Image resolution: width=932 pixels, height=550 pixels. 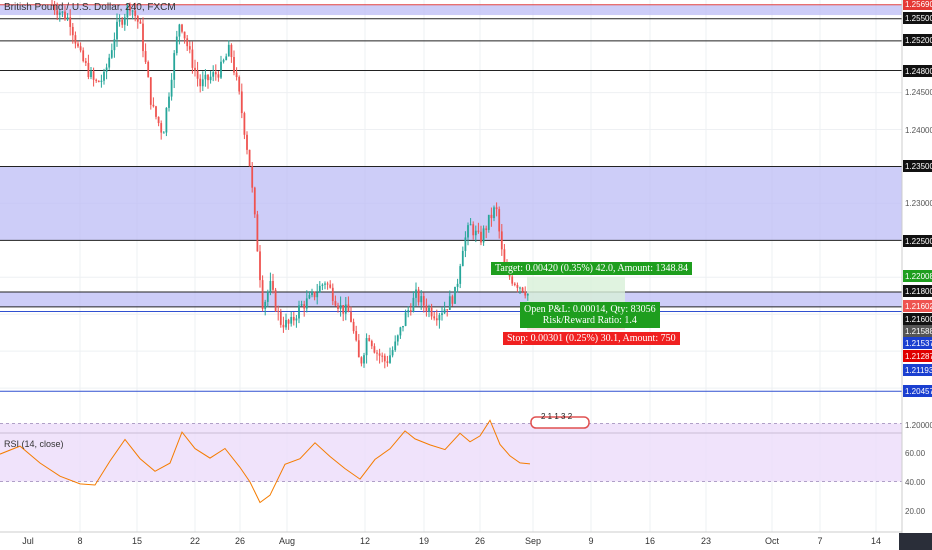 I want to click on price-tick-label: 1.21600, so click(x=918, y=319).